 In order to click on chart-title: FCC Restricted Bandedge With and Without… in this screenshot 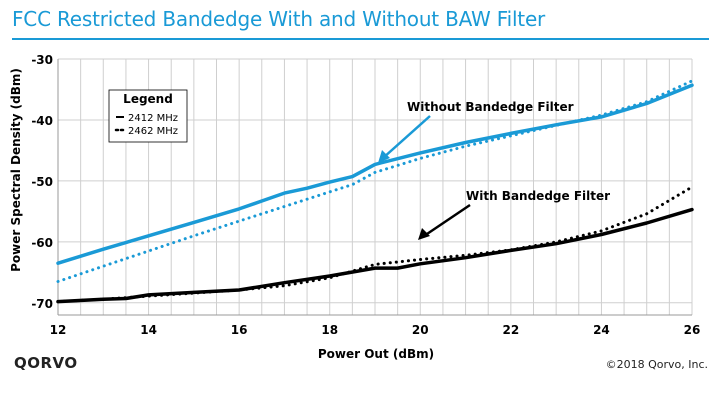, I will do `click(279, 19)`.